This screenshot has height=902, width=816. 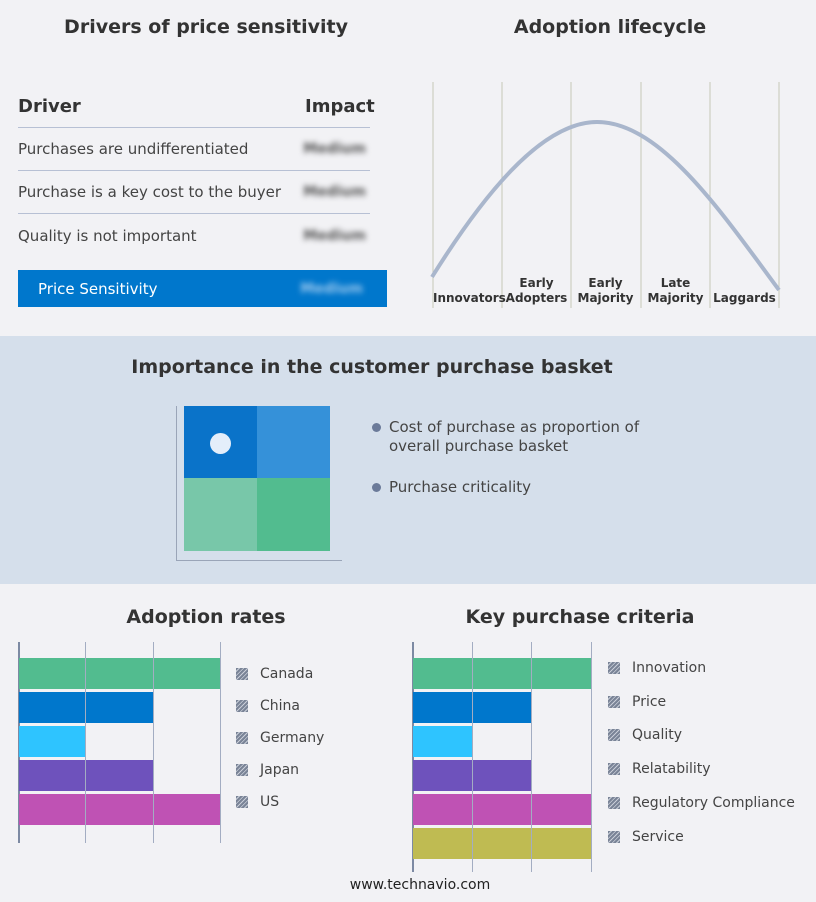 What do you see at coordinates (120, 673) in the screenshot?
I see `bar-canada` at bounding box center [120, 673].